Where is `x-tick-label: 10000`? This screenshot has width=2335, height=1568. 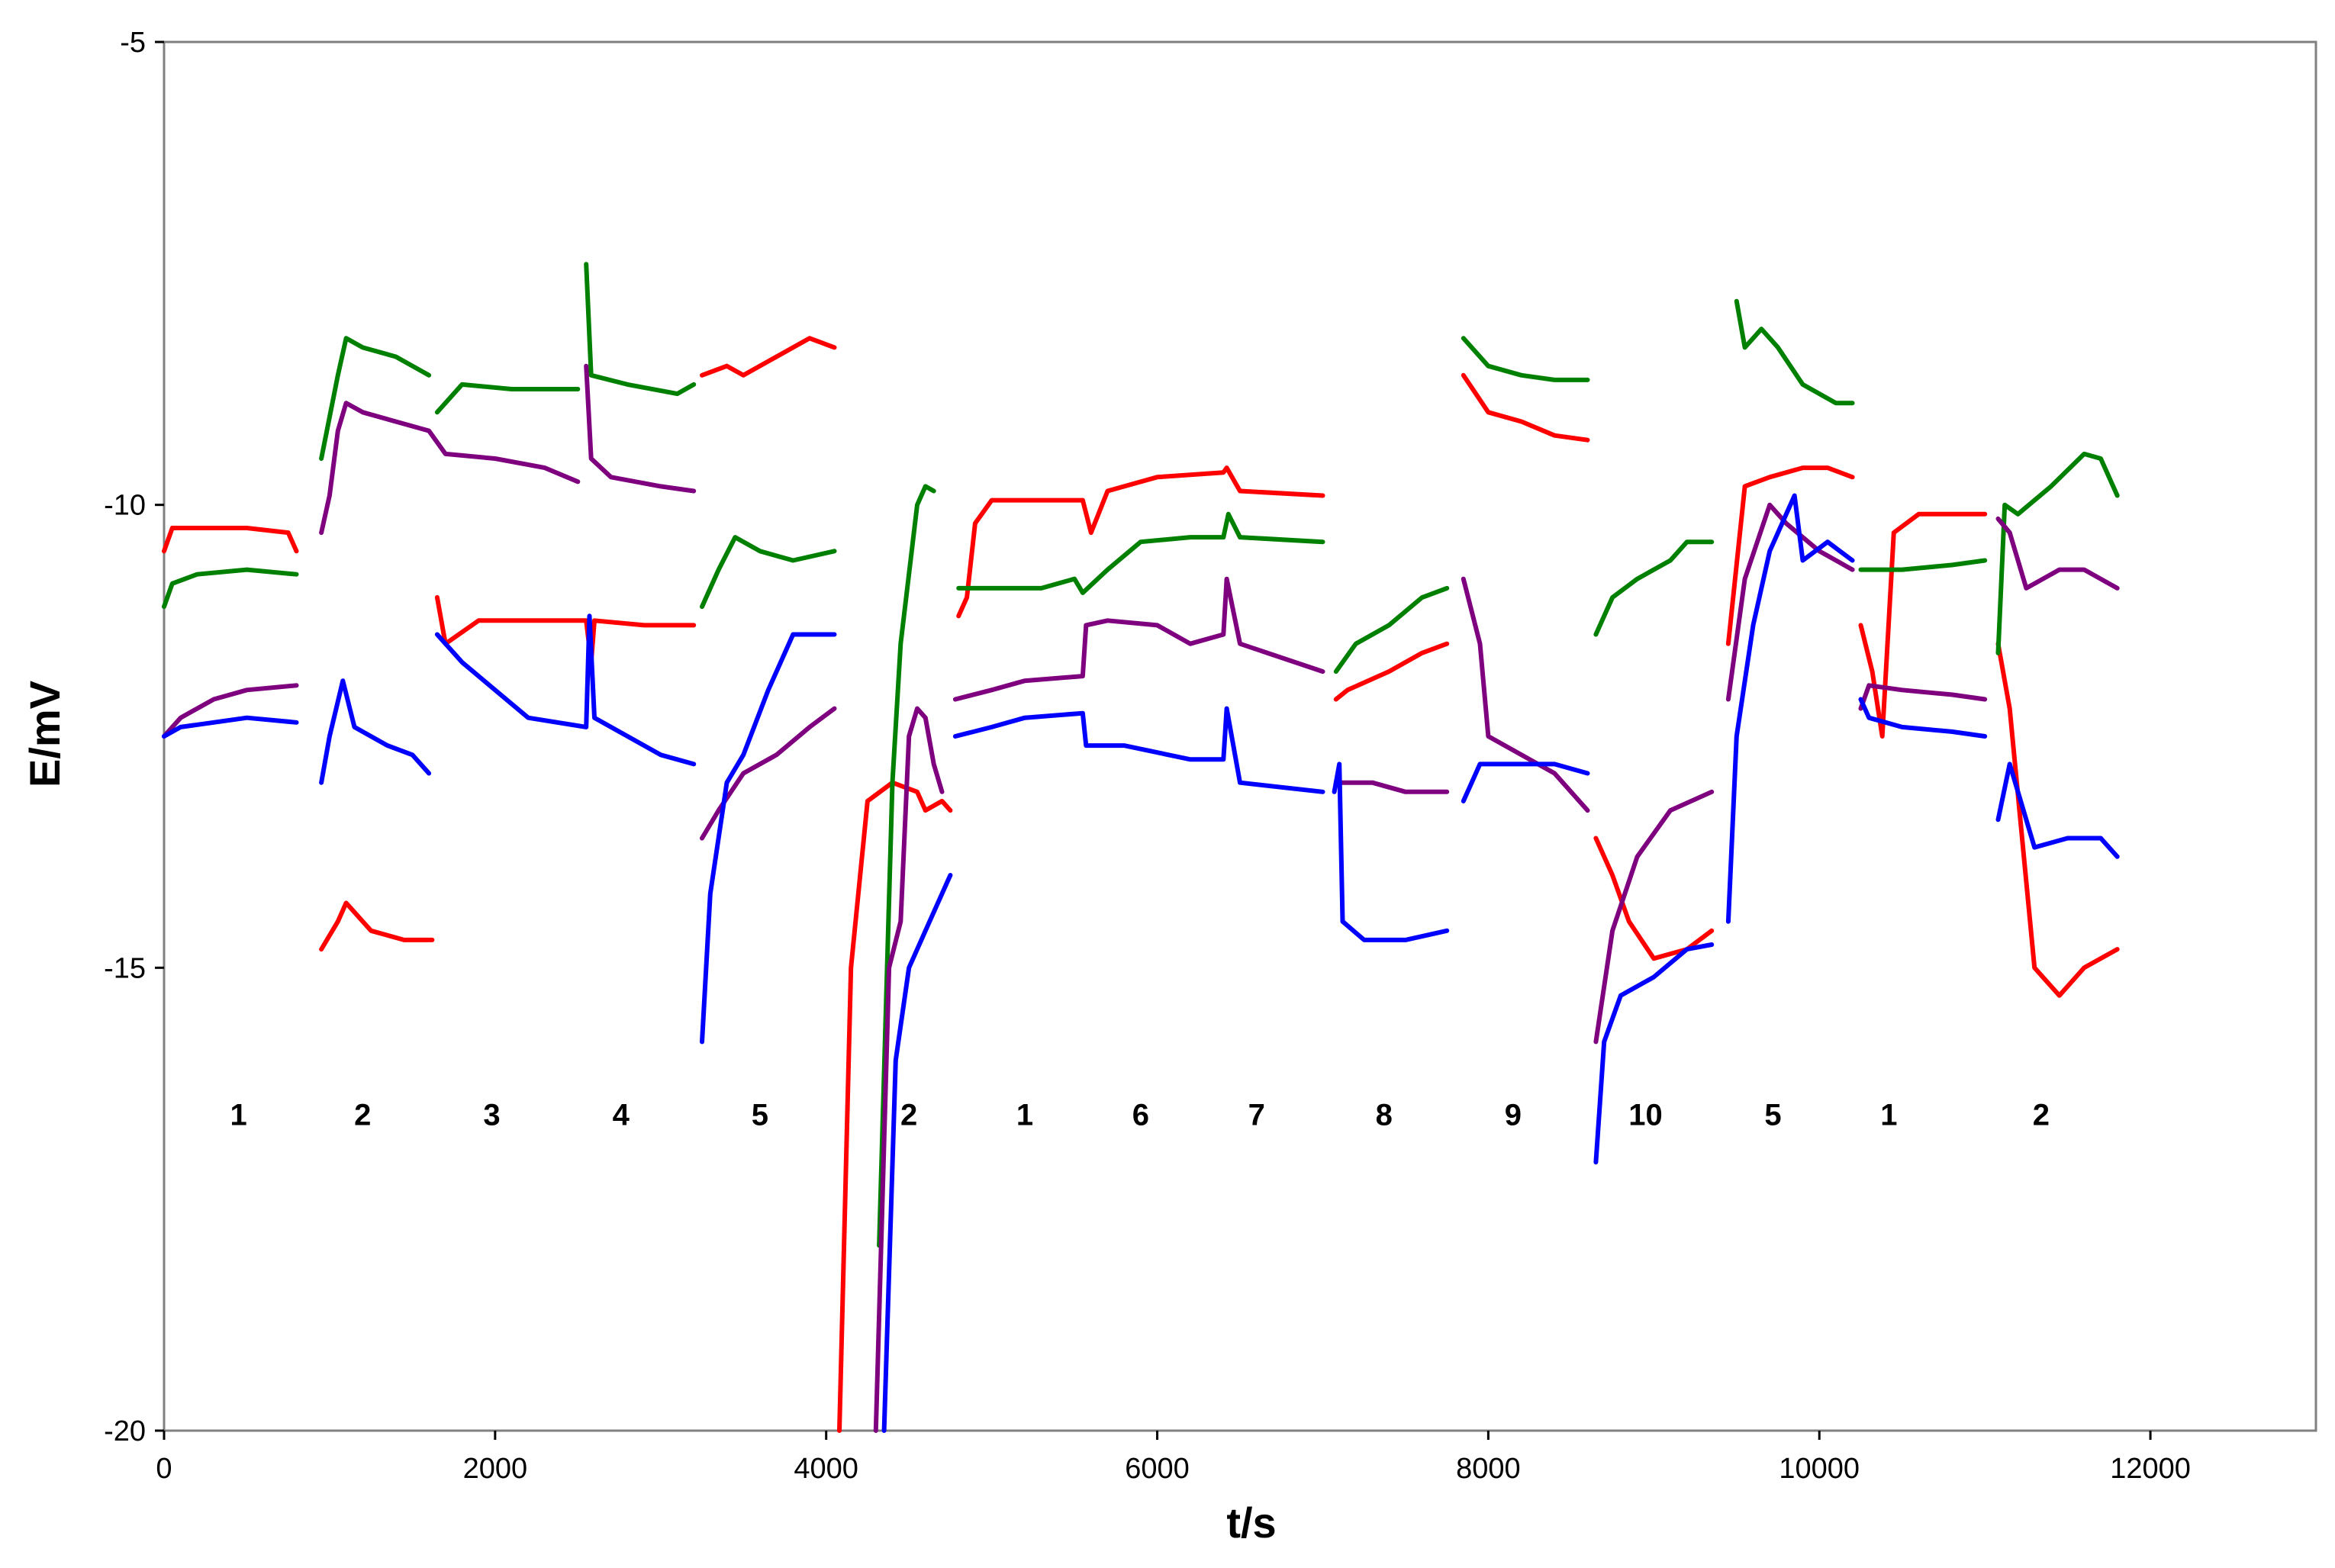
x-tick-label: 10000 is located at coordinates (1819, 1469).